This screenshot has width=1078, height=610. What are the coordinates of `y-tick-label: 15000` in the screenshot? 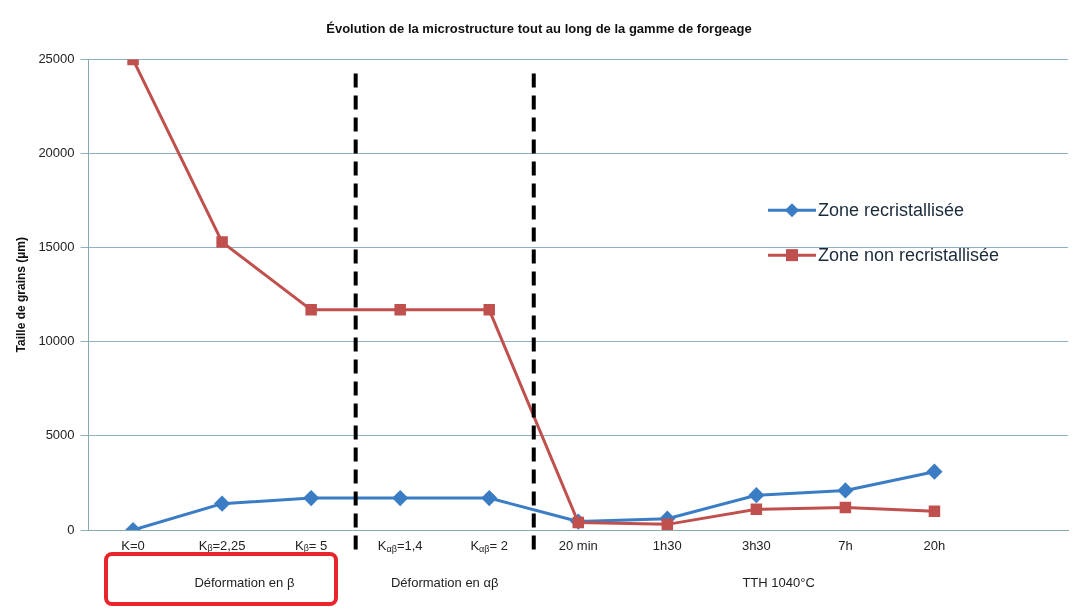 It's located at (56, 247).